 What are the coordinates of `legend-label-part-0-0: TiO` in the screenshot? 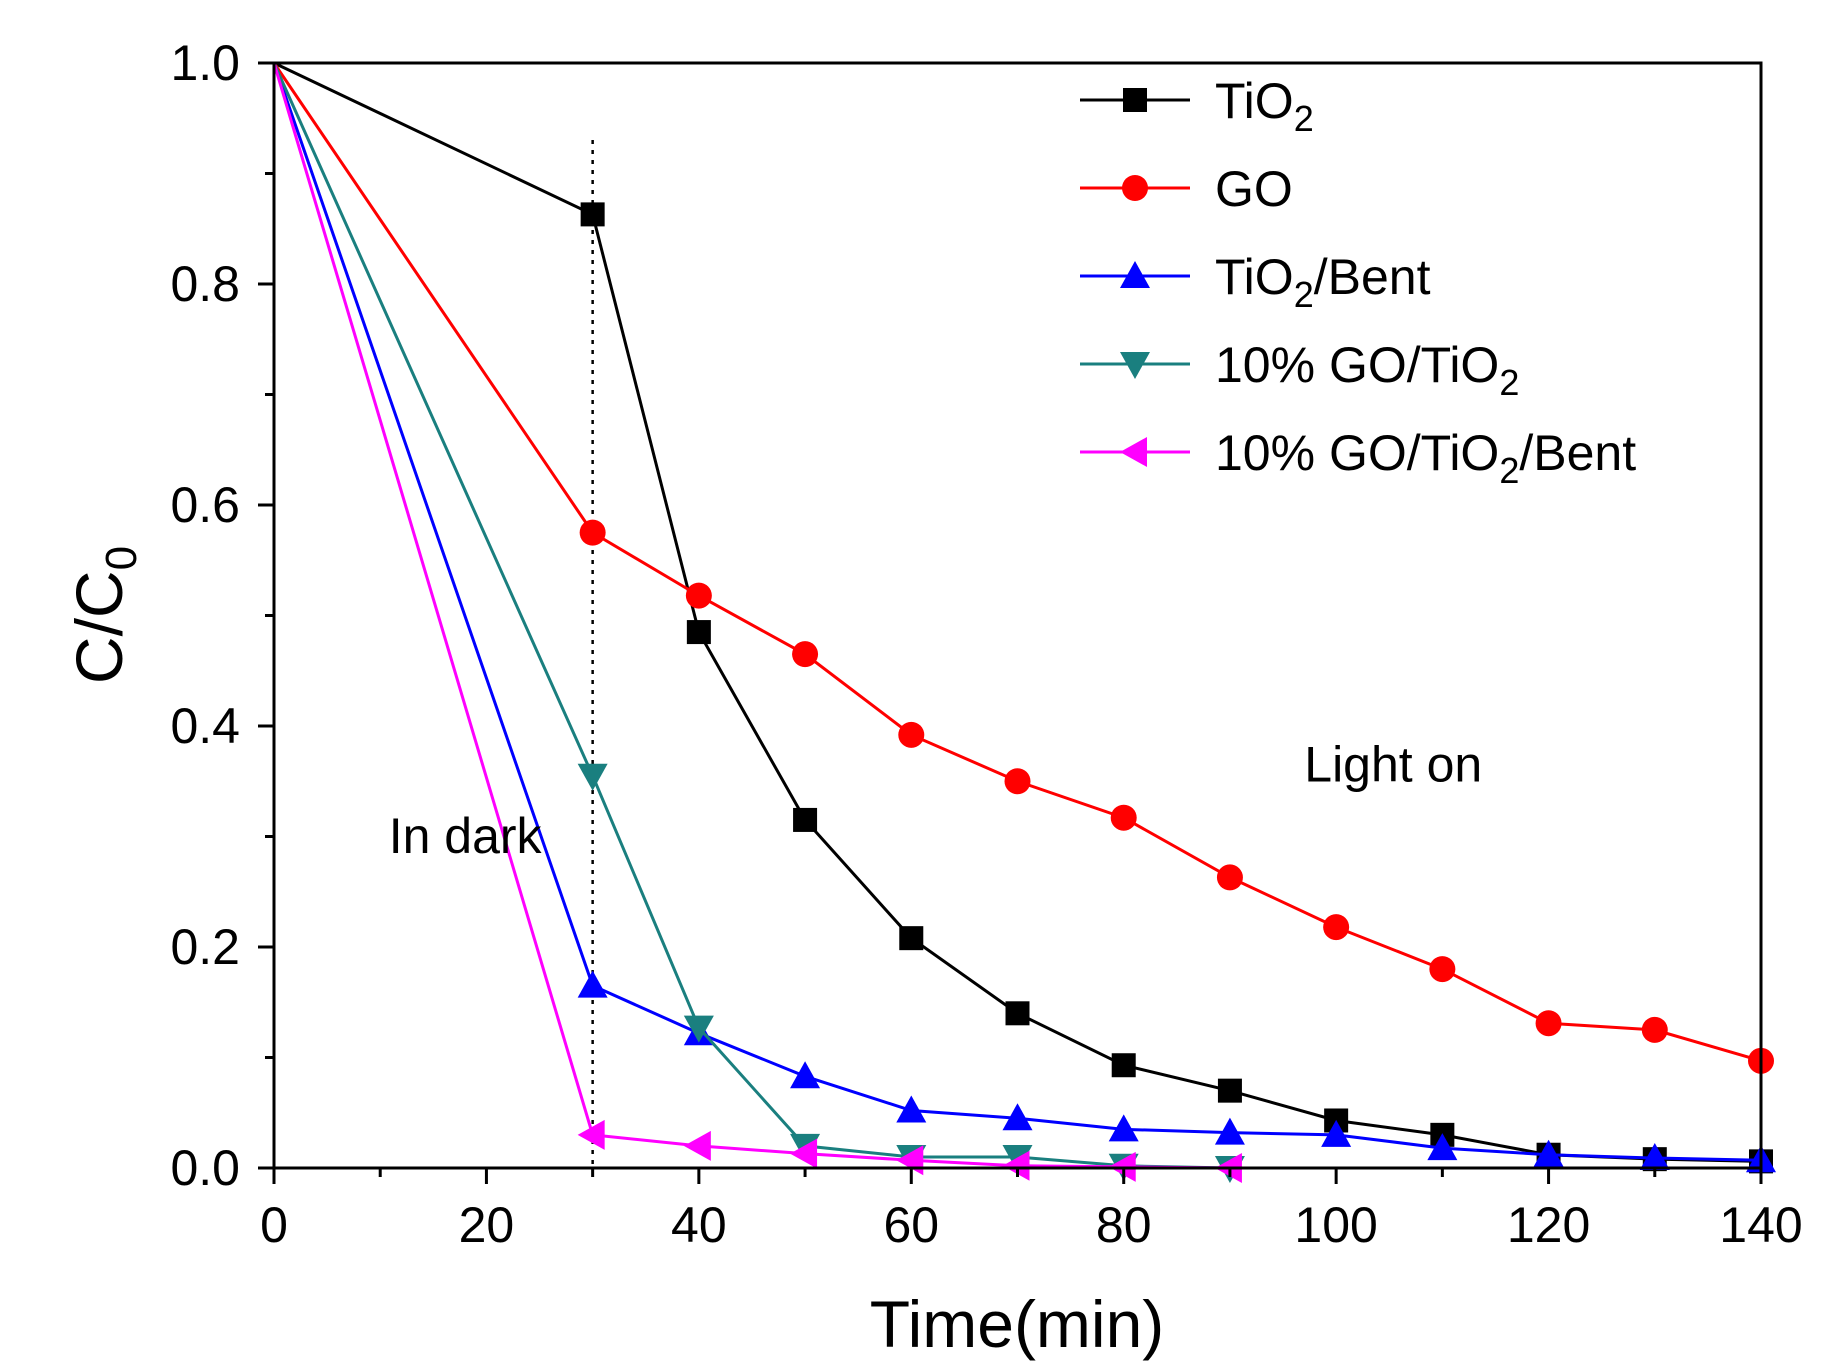 It's located at (1254, 101).